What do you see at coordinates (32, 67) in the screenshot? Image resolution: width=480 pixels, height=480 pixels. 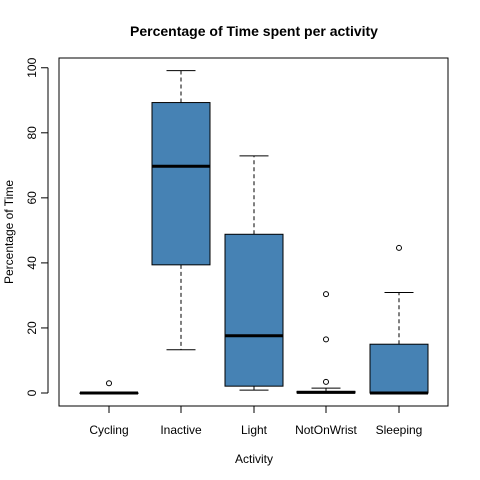 I see `y-tick-label: 100` at bounding box center [32, 67].